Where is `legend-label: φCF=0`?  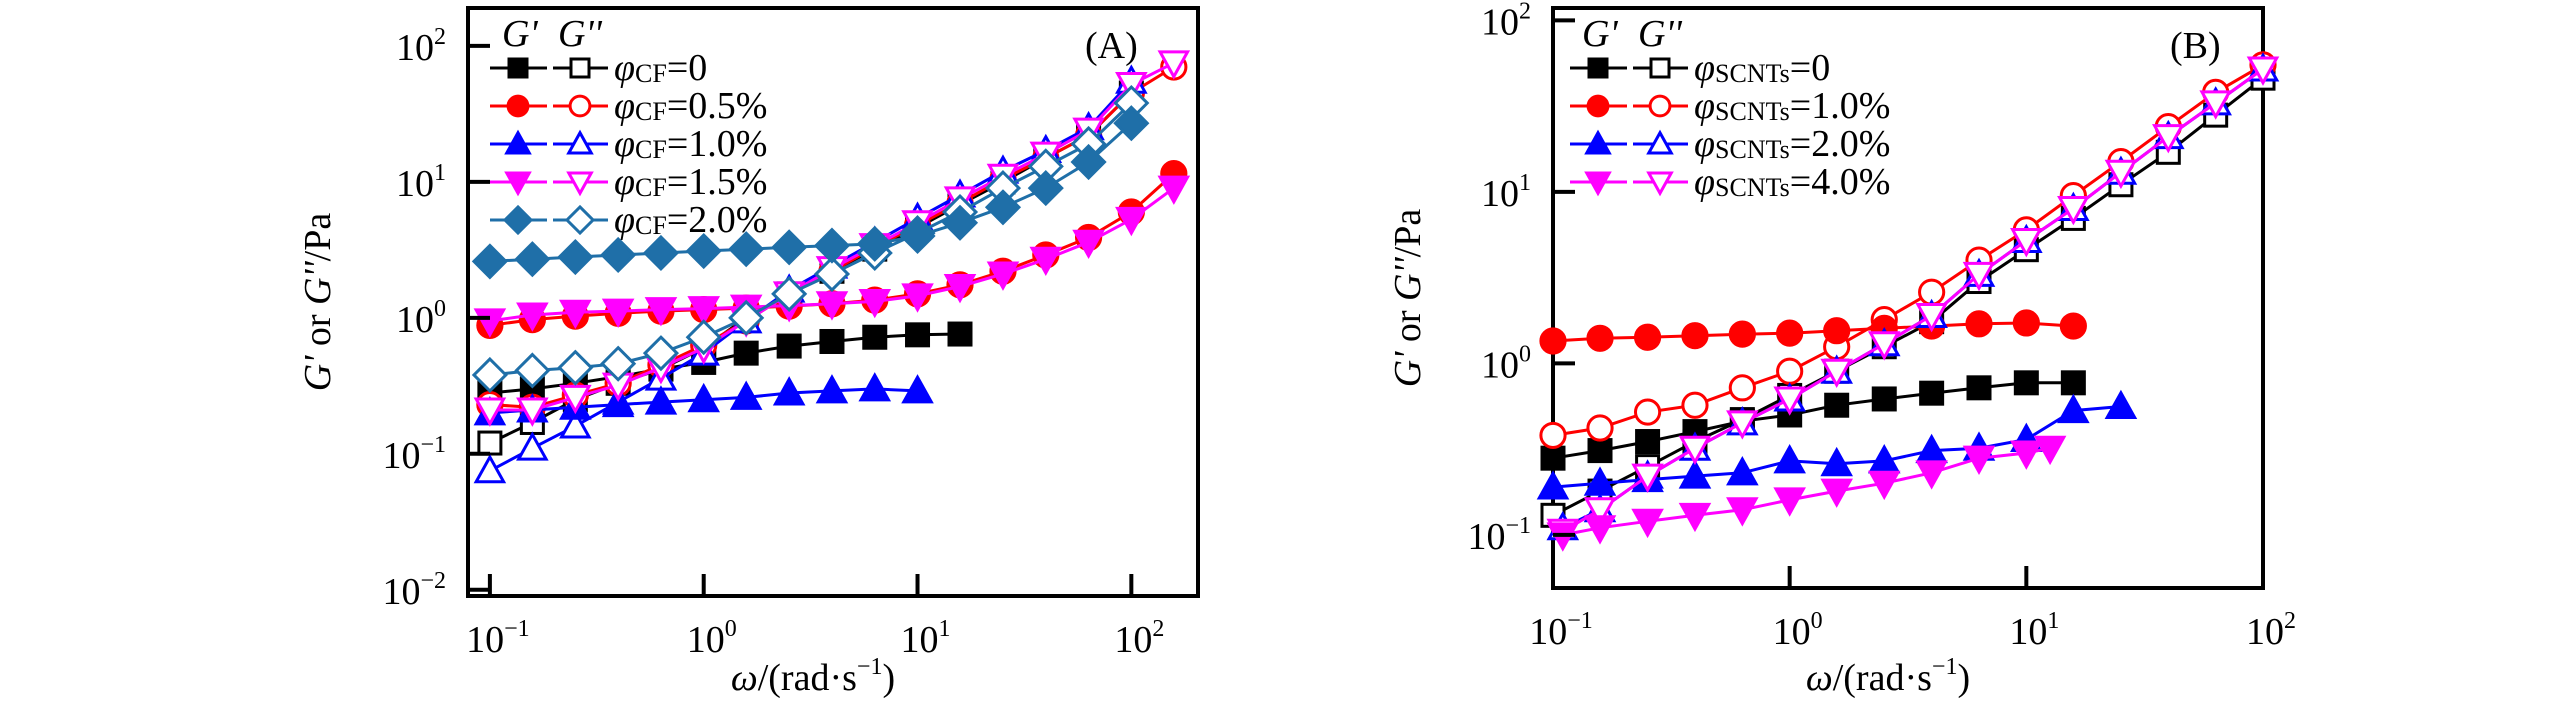
legend-label: φCF=0 is located at coordinates (660, 68).